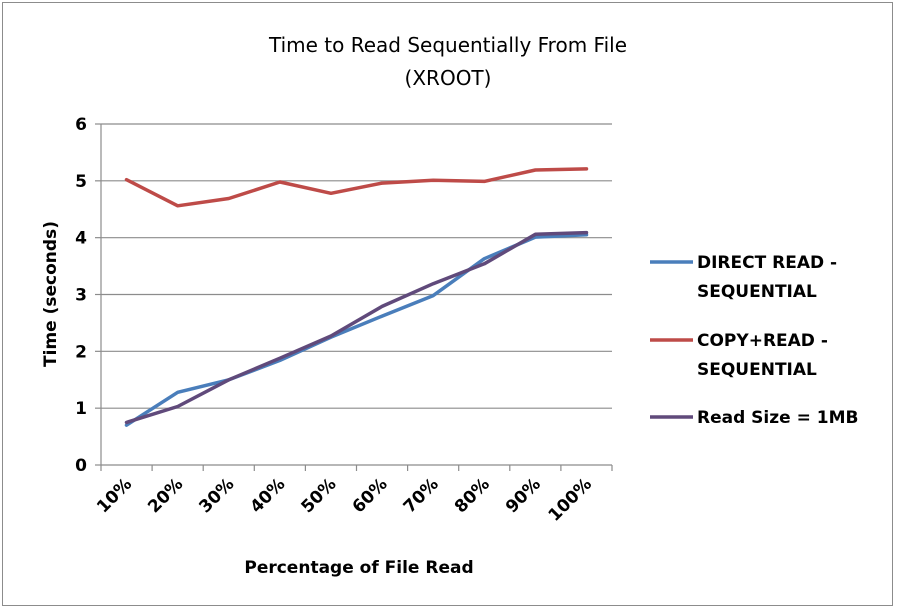 This screenshot has height=610, width=897. I want to click on legend-label-2: COPY+READ -, so click(762, 341).